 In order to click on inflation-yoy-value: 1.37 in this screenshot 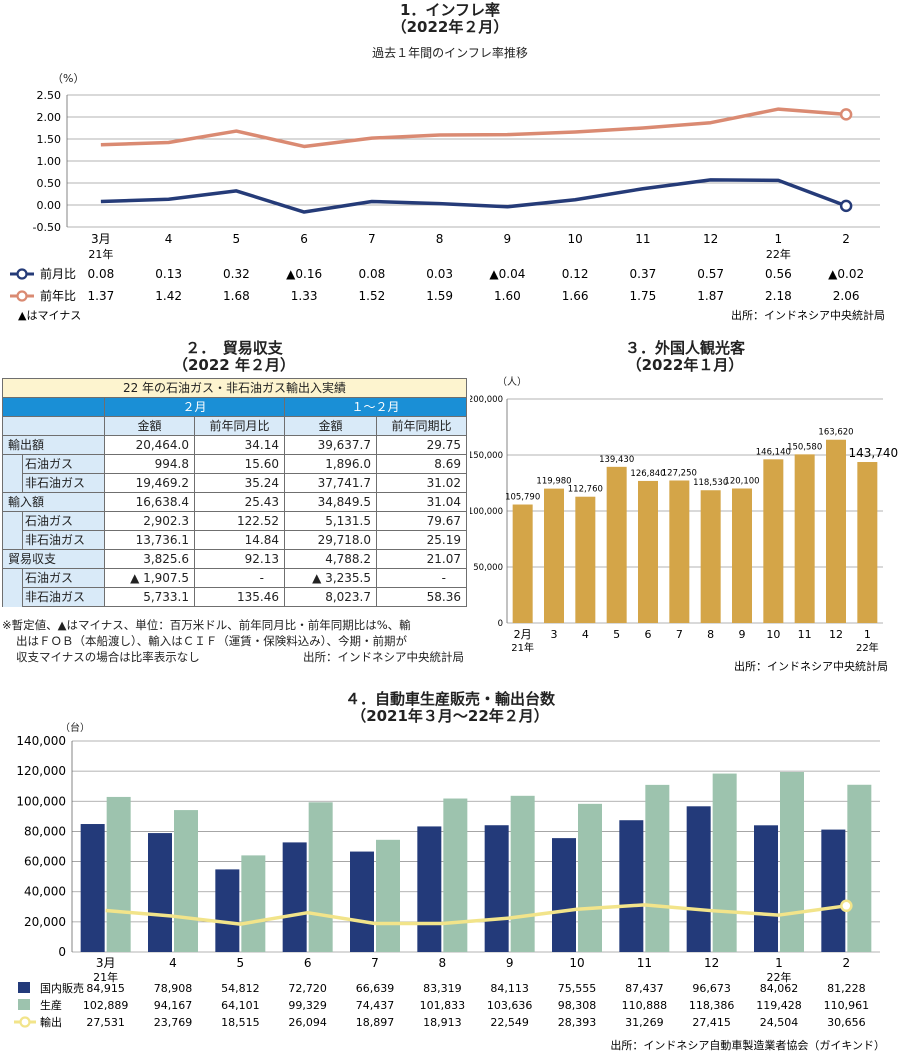, I will do `click(101, 296)`.